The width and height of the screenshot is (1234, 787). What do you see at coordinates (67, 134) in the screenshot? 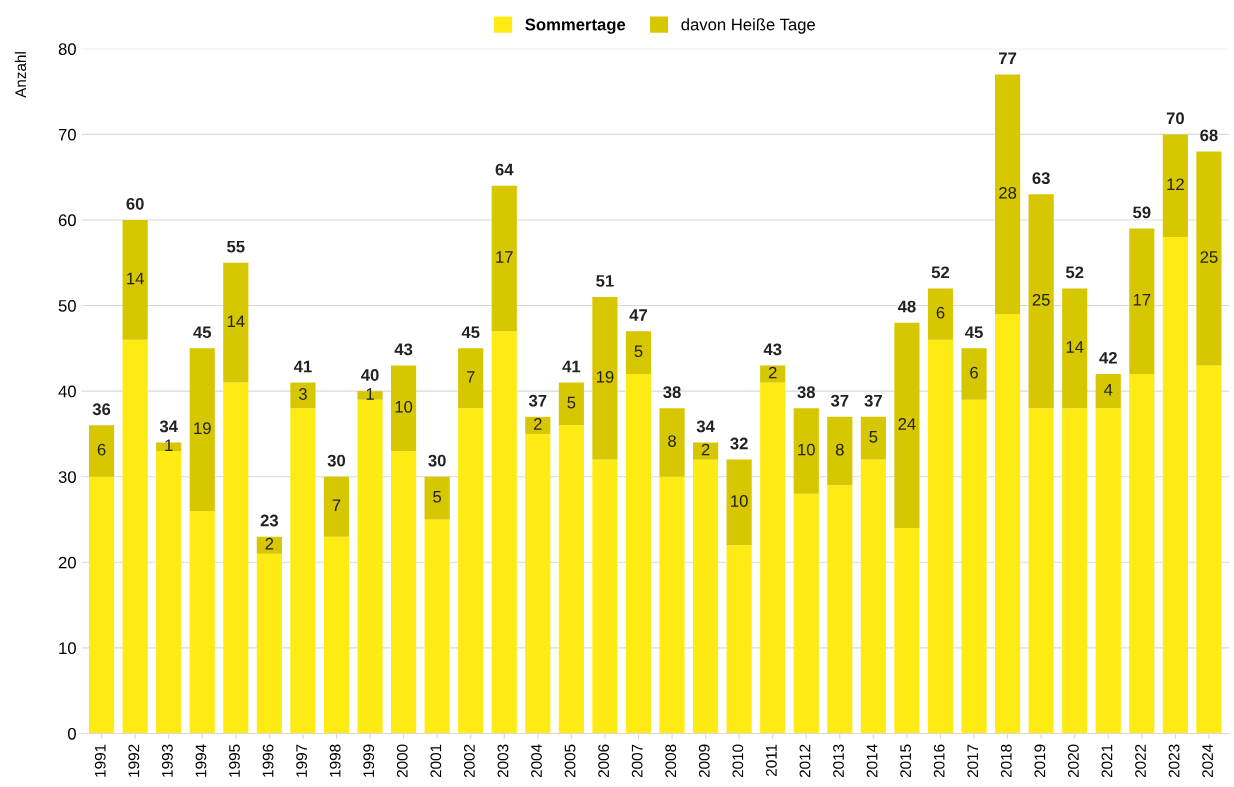
I see `y-tick-label: 70` at bounding box center [67, 134].